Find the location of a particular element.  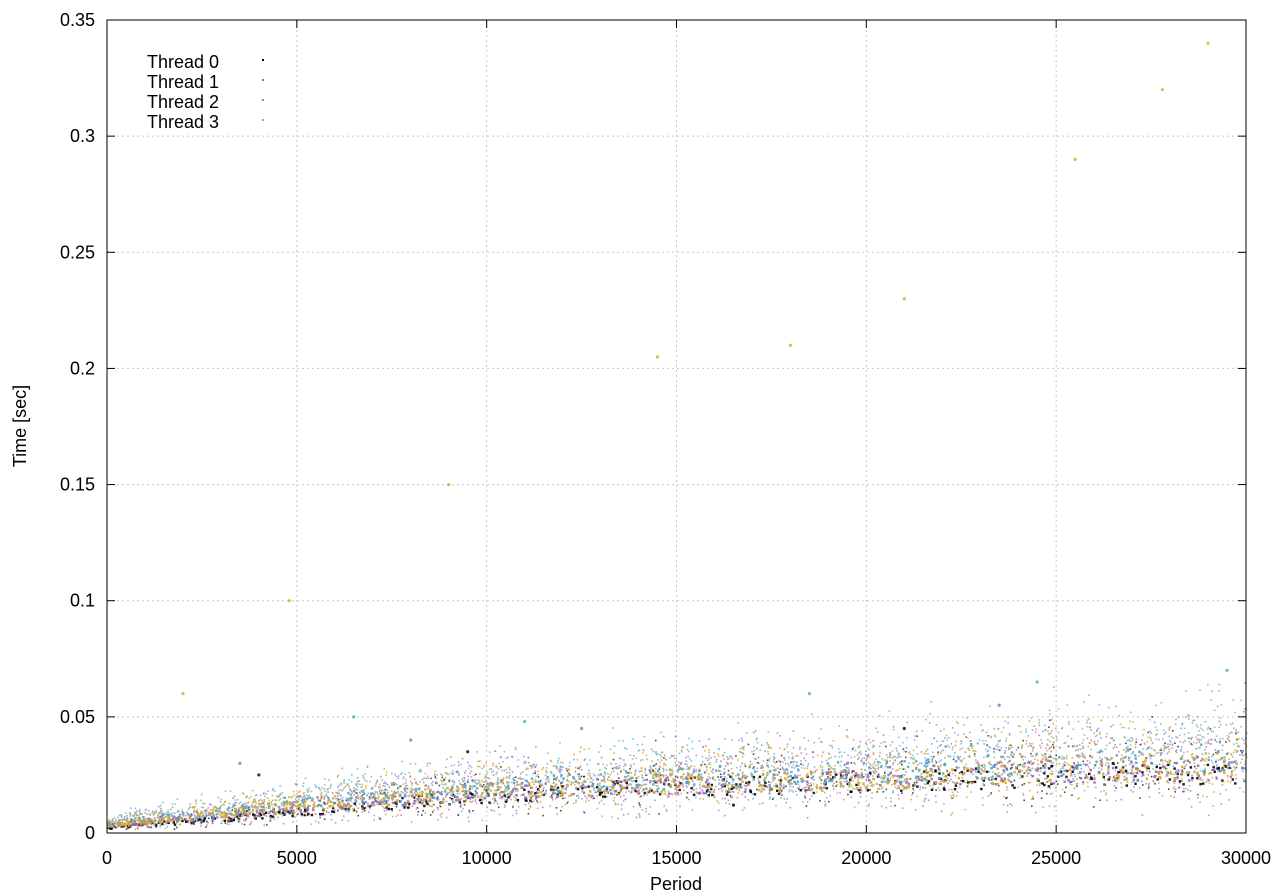

series-0-outlier is located at coordinates (1113, 763).